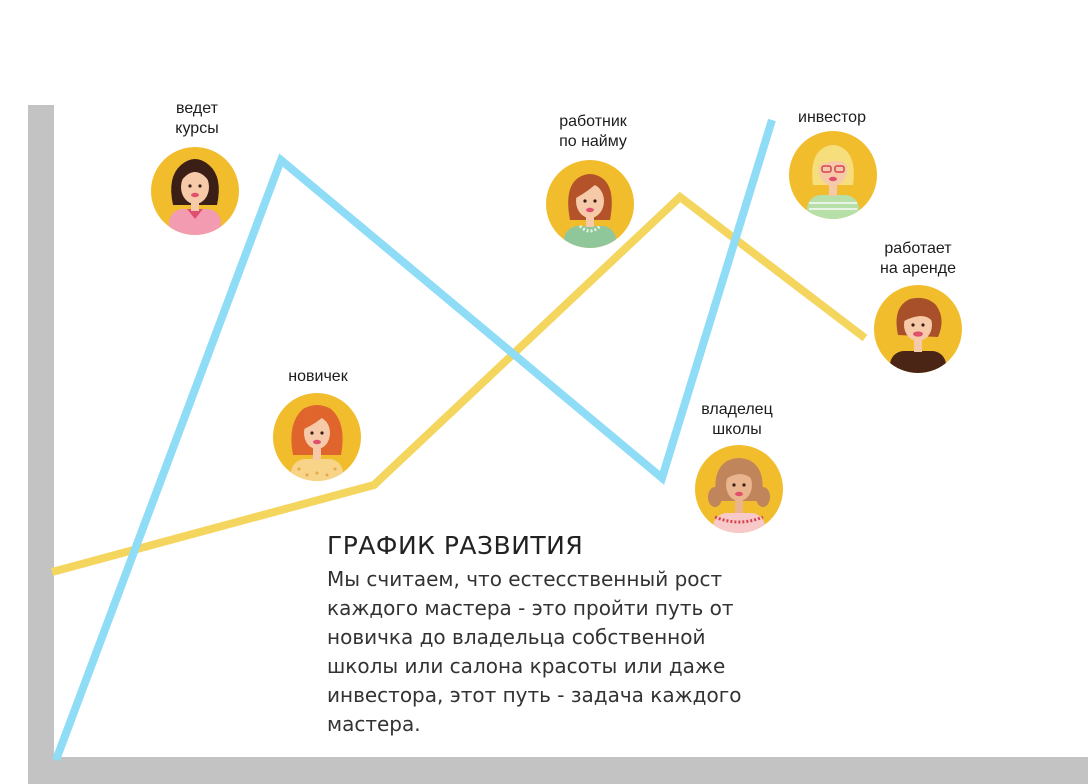 Image resolution: width=1088 pixels, height=784 pixels. Describe the element at coordinates (832, 117) in the screenshot. I see `label-investor: инвестор` at that location.